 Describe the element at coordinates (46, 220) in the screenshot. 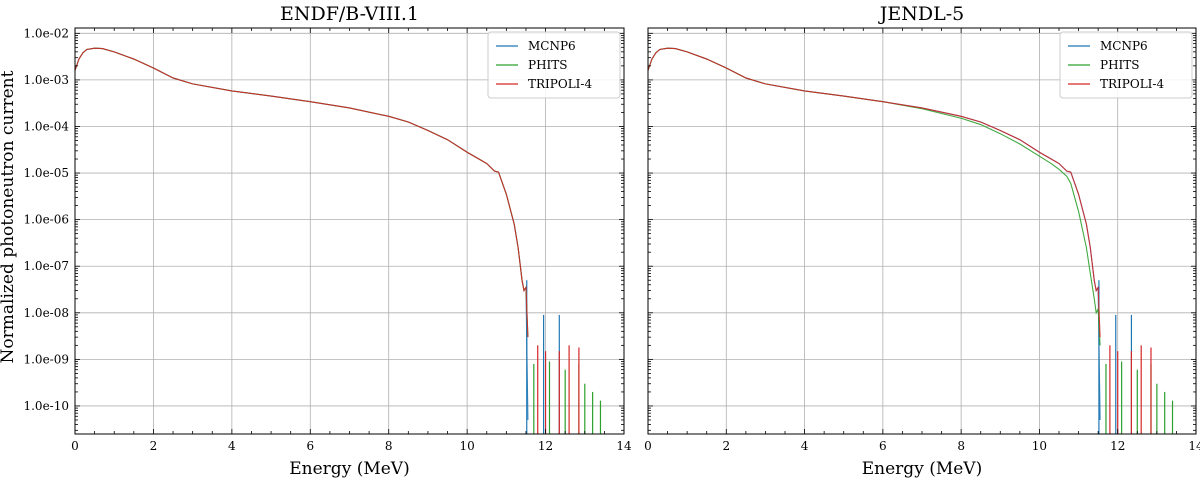

I see `y-tick-label: 1.0e-06` at that location.